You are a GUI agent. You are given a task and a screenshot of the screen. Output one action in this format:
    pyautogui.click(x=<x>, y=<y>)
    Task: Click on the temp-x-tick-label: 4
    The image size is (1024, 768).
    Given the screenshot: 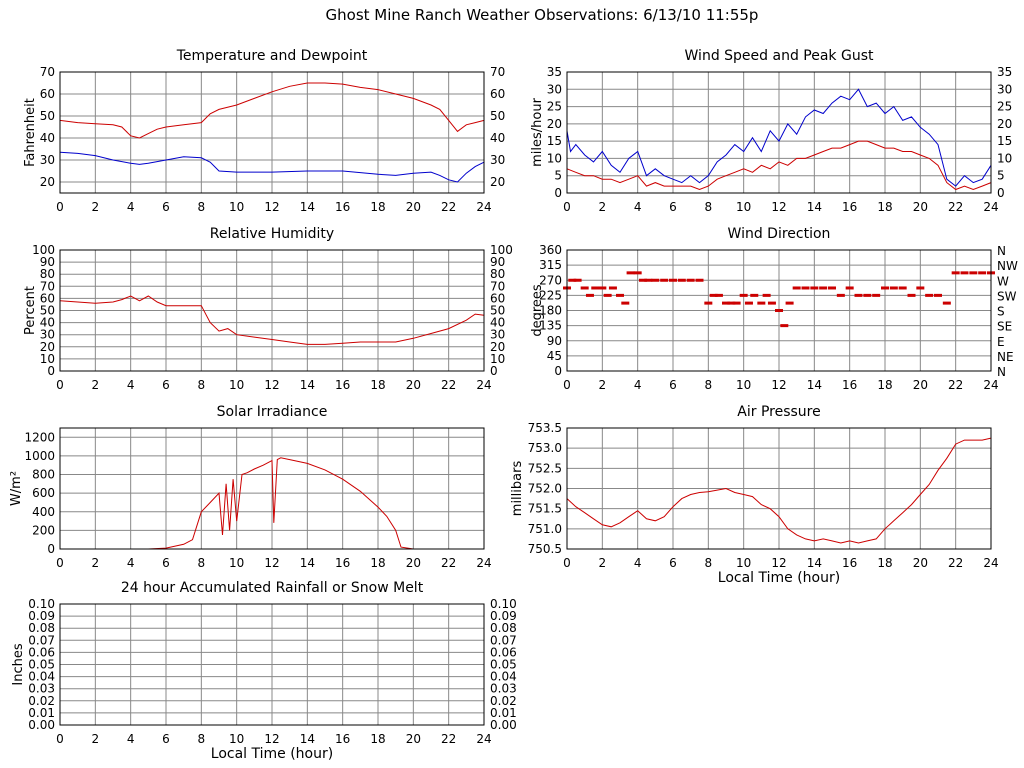 What is the action you would take?
    pyautogui.click(x=131, y=207)
    